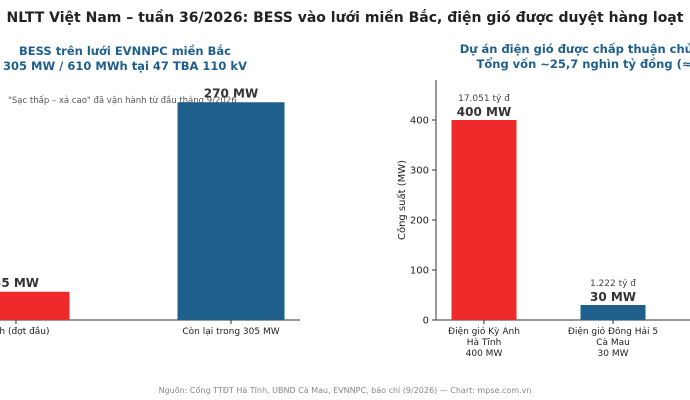 The width and height of the screenshot is (690, 400). What do you see at coordinates (419, 121) in the screenshot?
I see `right-y-tick-label-400: 400` at bounding box center [419, 121].